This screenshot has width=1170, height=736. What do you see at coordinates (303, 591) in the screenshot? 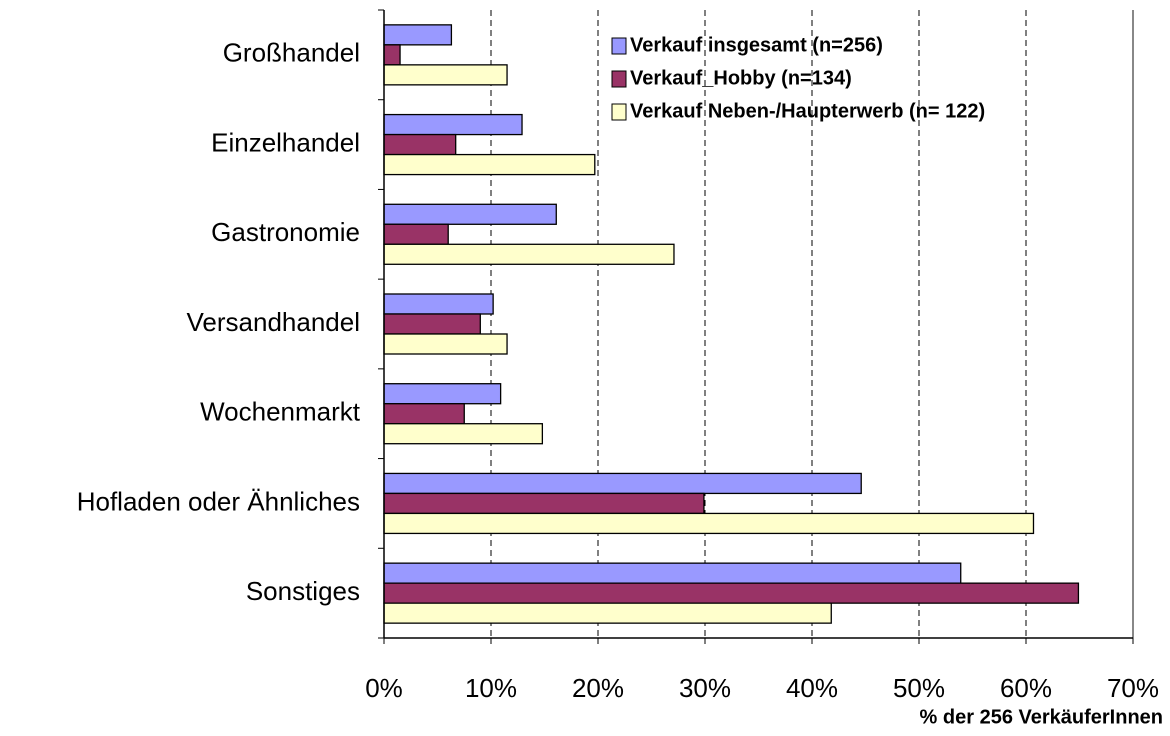
I see `y-tick-label: Sonstiges` at bounding box center [303, 591].